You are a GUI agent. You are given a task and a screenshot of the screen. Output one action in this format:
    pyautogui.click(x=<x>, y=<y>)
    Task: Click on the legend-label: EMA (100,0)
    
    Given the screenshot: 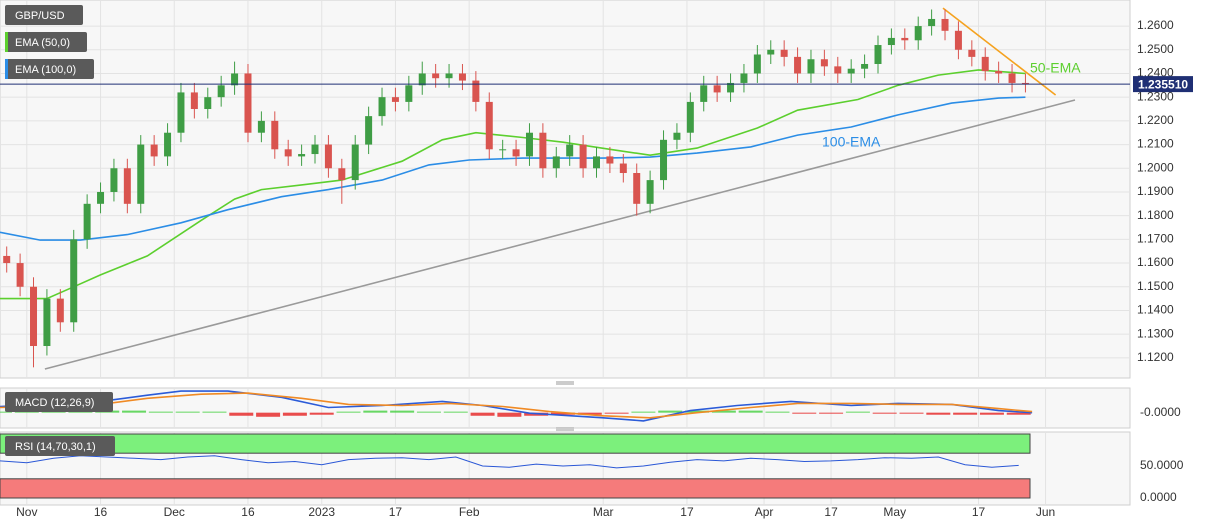 What is the action you would take?
    pyautogui.click(x=45, y=70)
    